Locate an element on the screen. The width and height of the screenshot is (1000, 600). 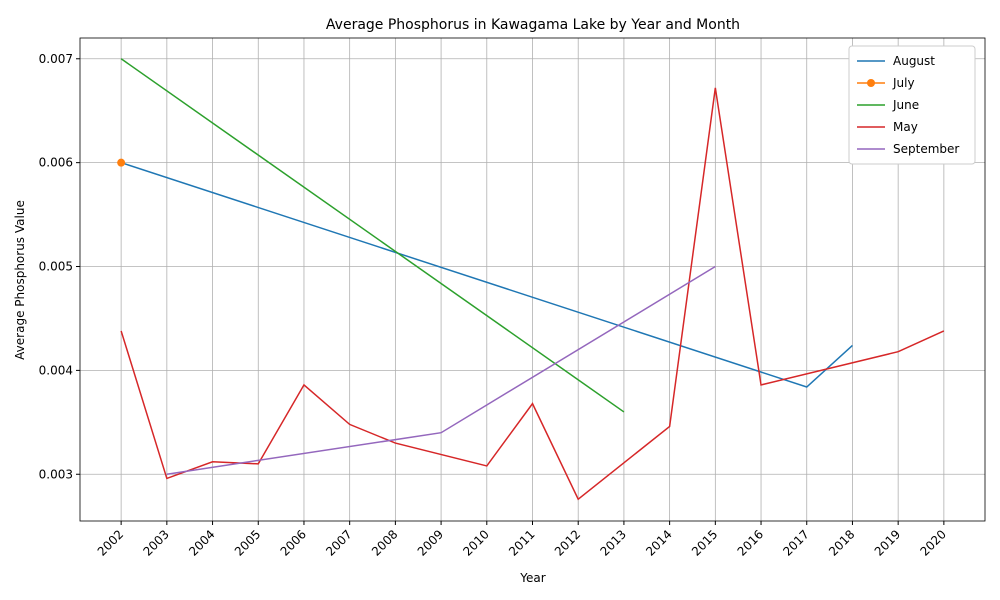
legend-label: September is located at coordinates (926, 149).